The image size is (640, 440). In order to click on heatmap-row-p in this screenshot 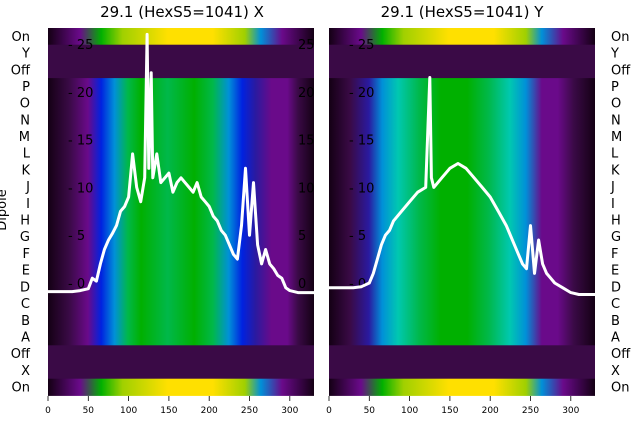, I will do `click(181, 87)`.